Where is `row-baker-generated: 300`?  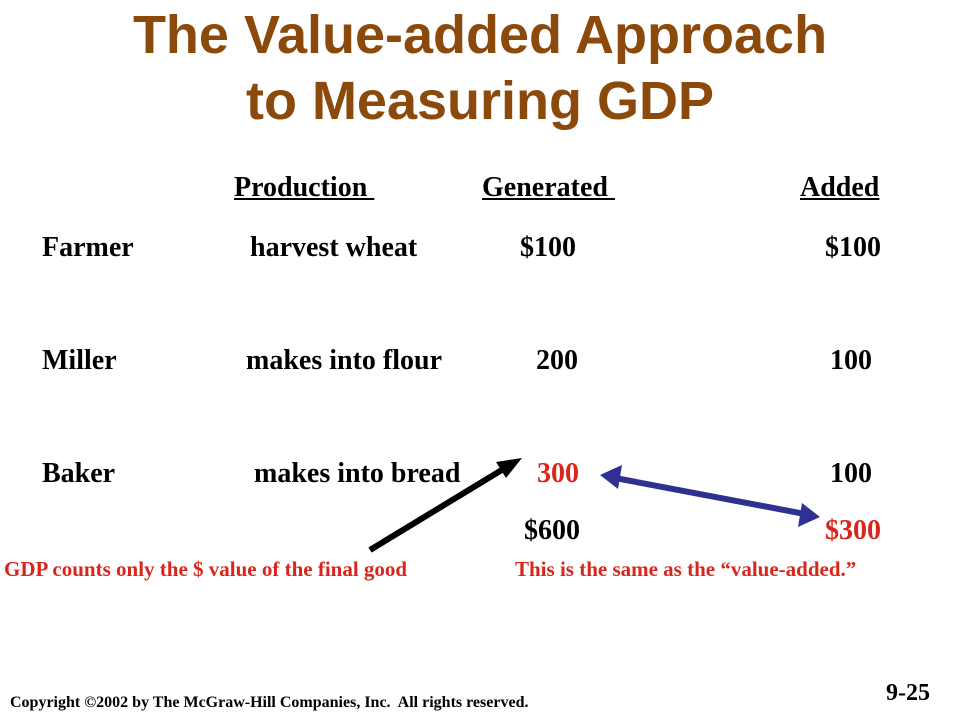 row-baker-generated: 300 is located at coordinates (558, 473).